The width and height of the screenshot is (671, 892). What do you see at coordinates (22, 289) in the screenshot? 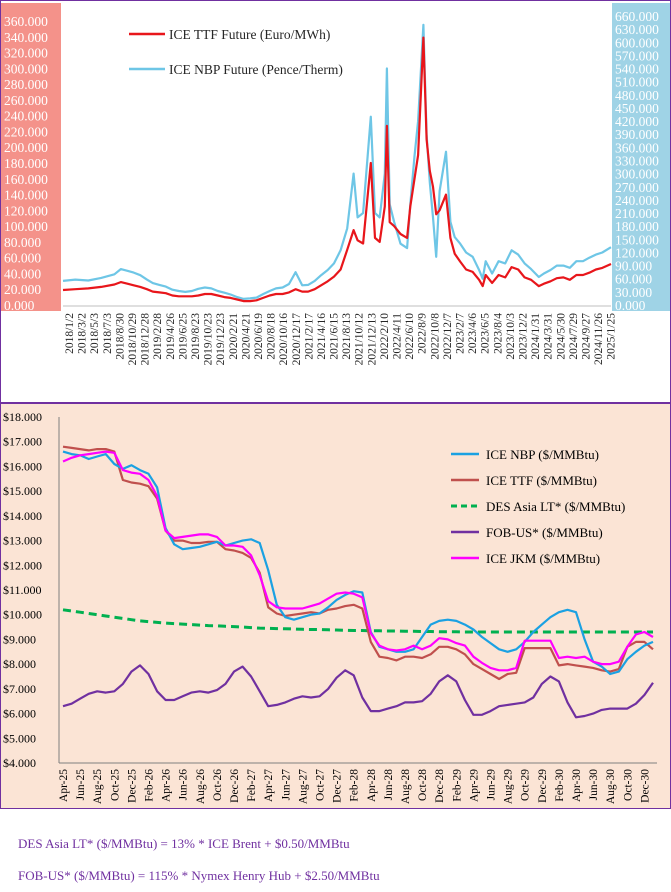
I see `left-axis-tick-label: 20.000` at bounding box center [22, 289].